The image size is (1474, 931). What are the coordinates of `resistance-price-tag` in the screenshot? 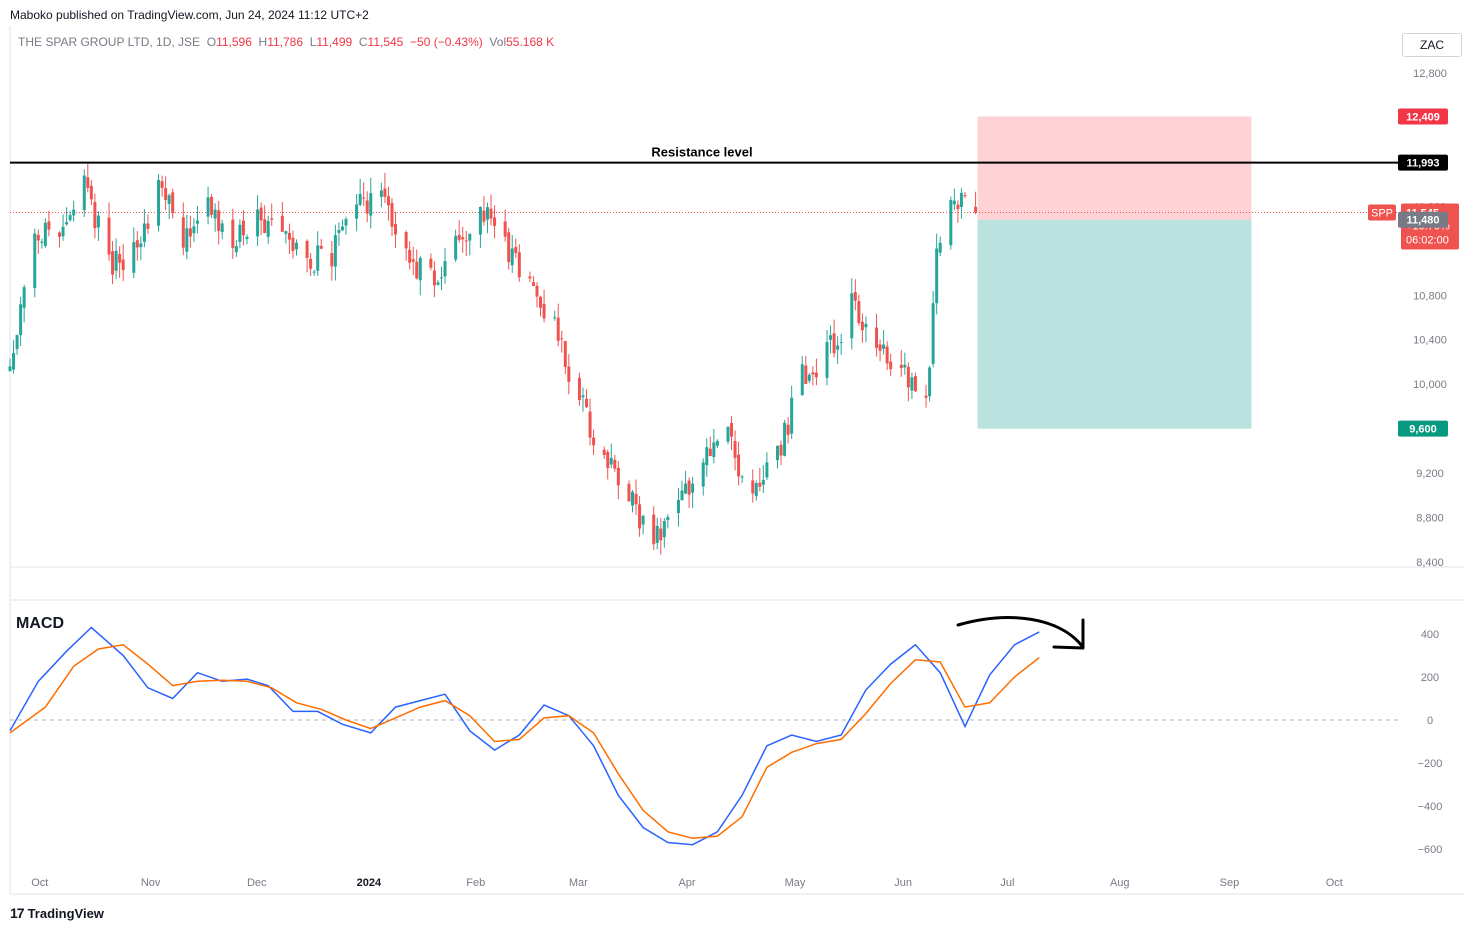 It's located at (1423, 162).